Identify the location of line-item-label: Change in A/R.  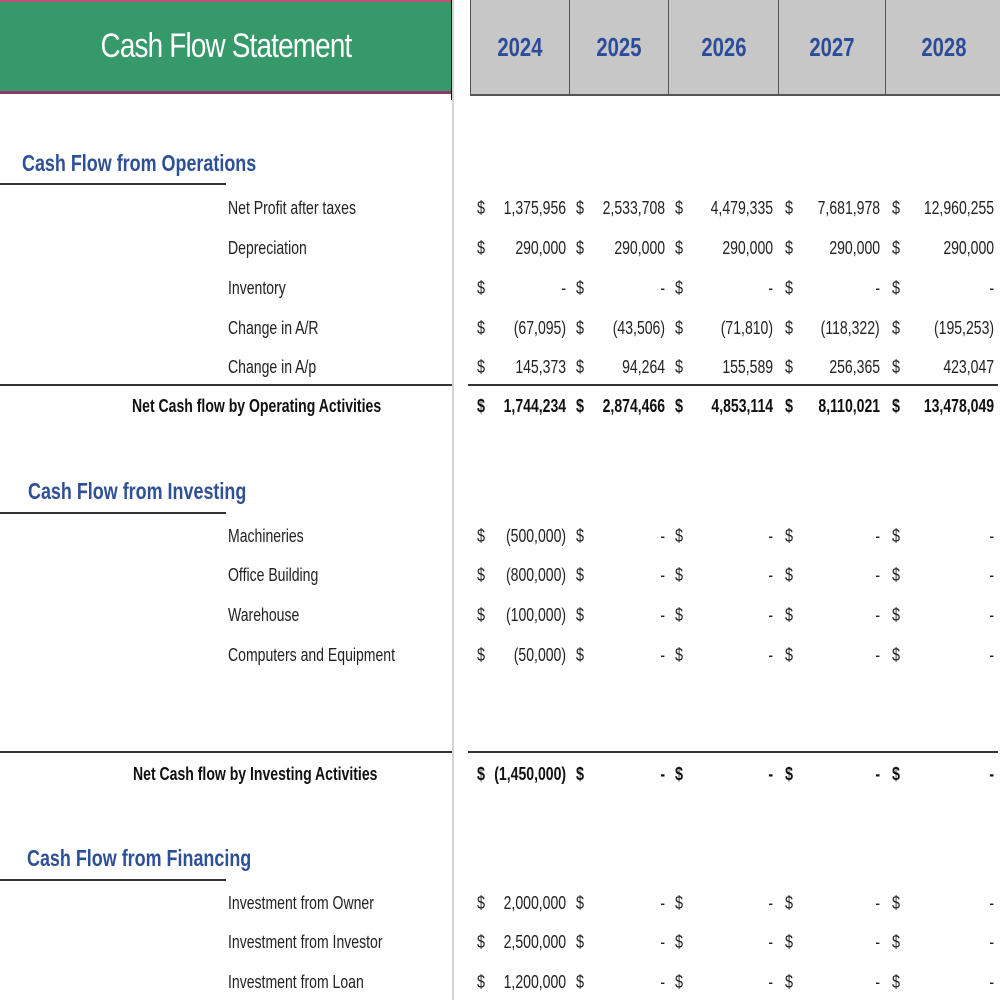
(273, 328).